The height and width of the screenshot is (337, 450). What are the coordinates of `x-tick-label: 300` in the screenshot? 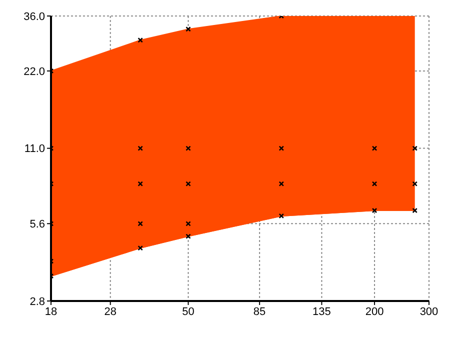 It's located at (429, 312).